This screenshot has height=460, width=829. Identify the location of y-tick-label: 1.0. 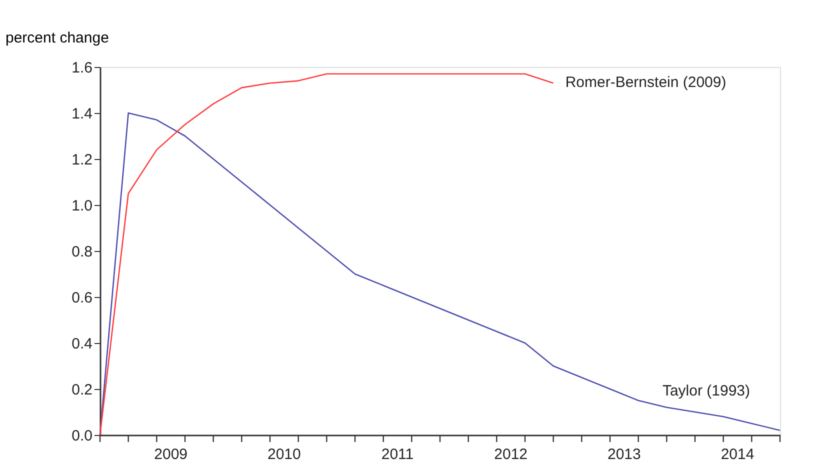
(82, 206).